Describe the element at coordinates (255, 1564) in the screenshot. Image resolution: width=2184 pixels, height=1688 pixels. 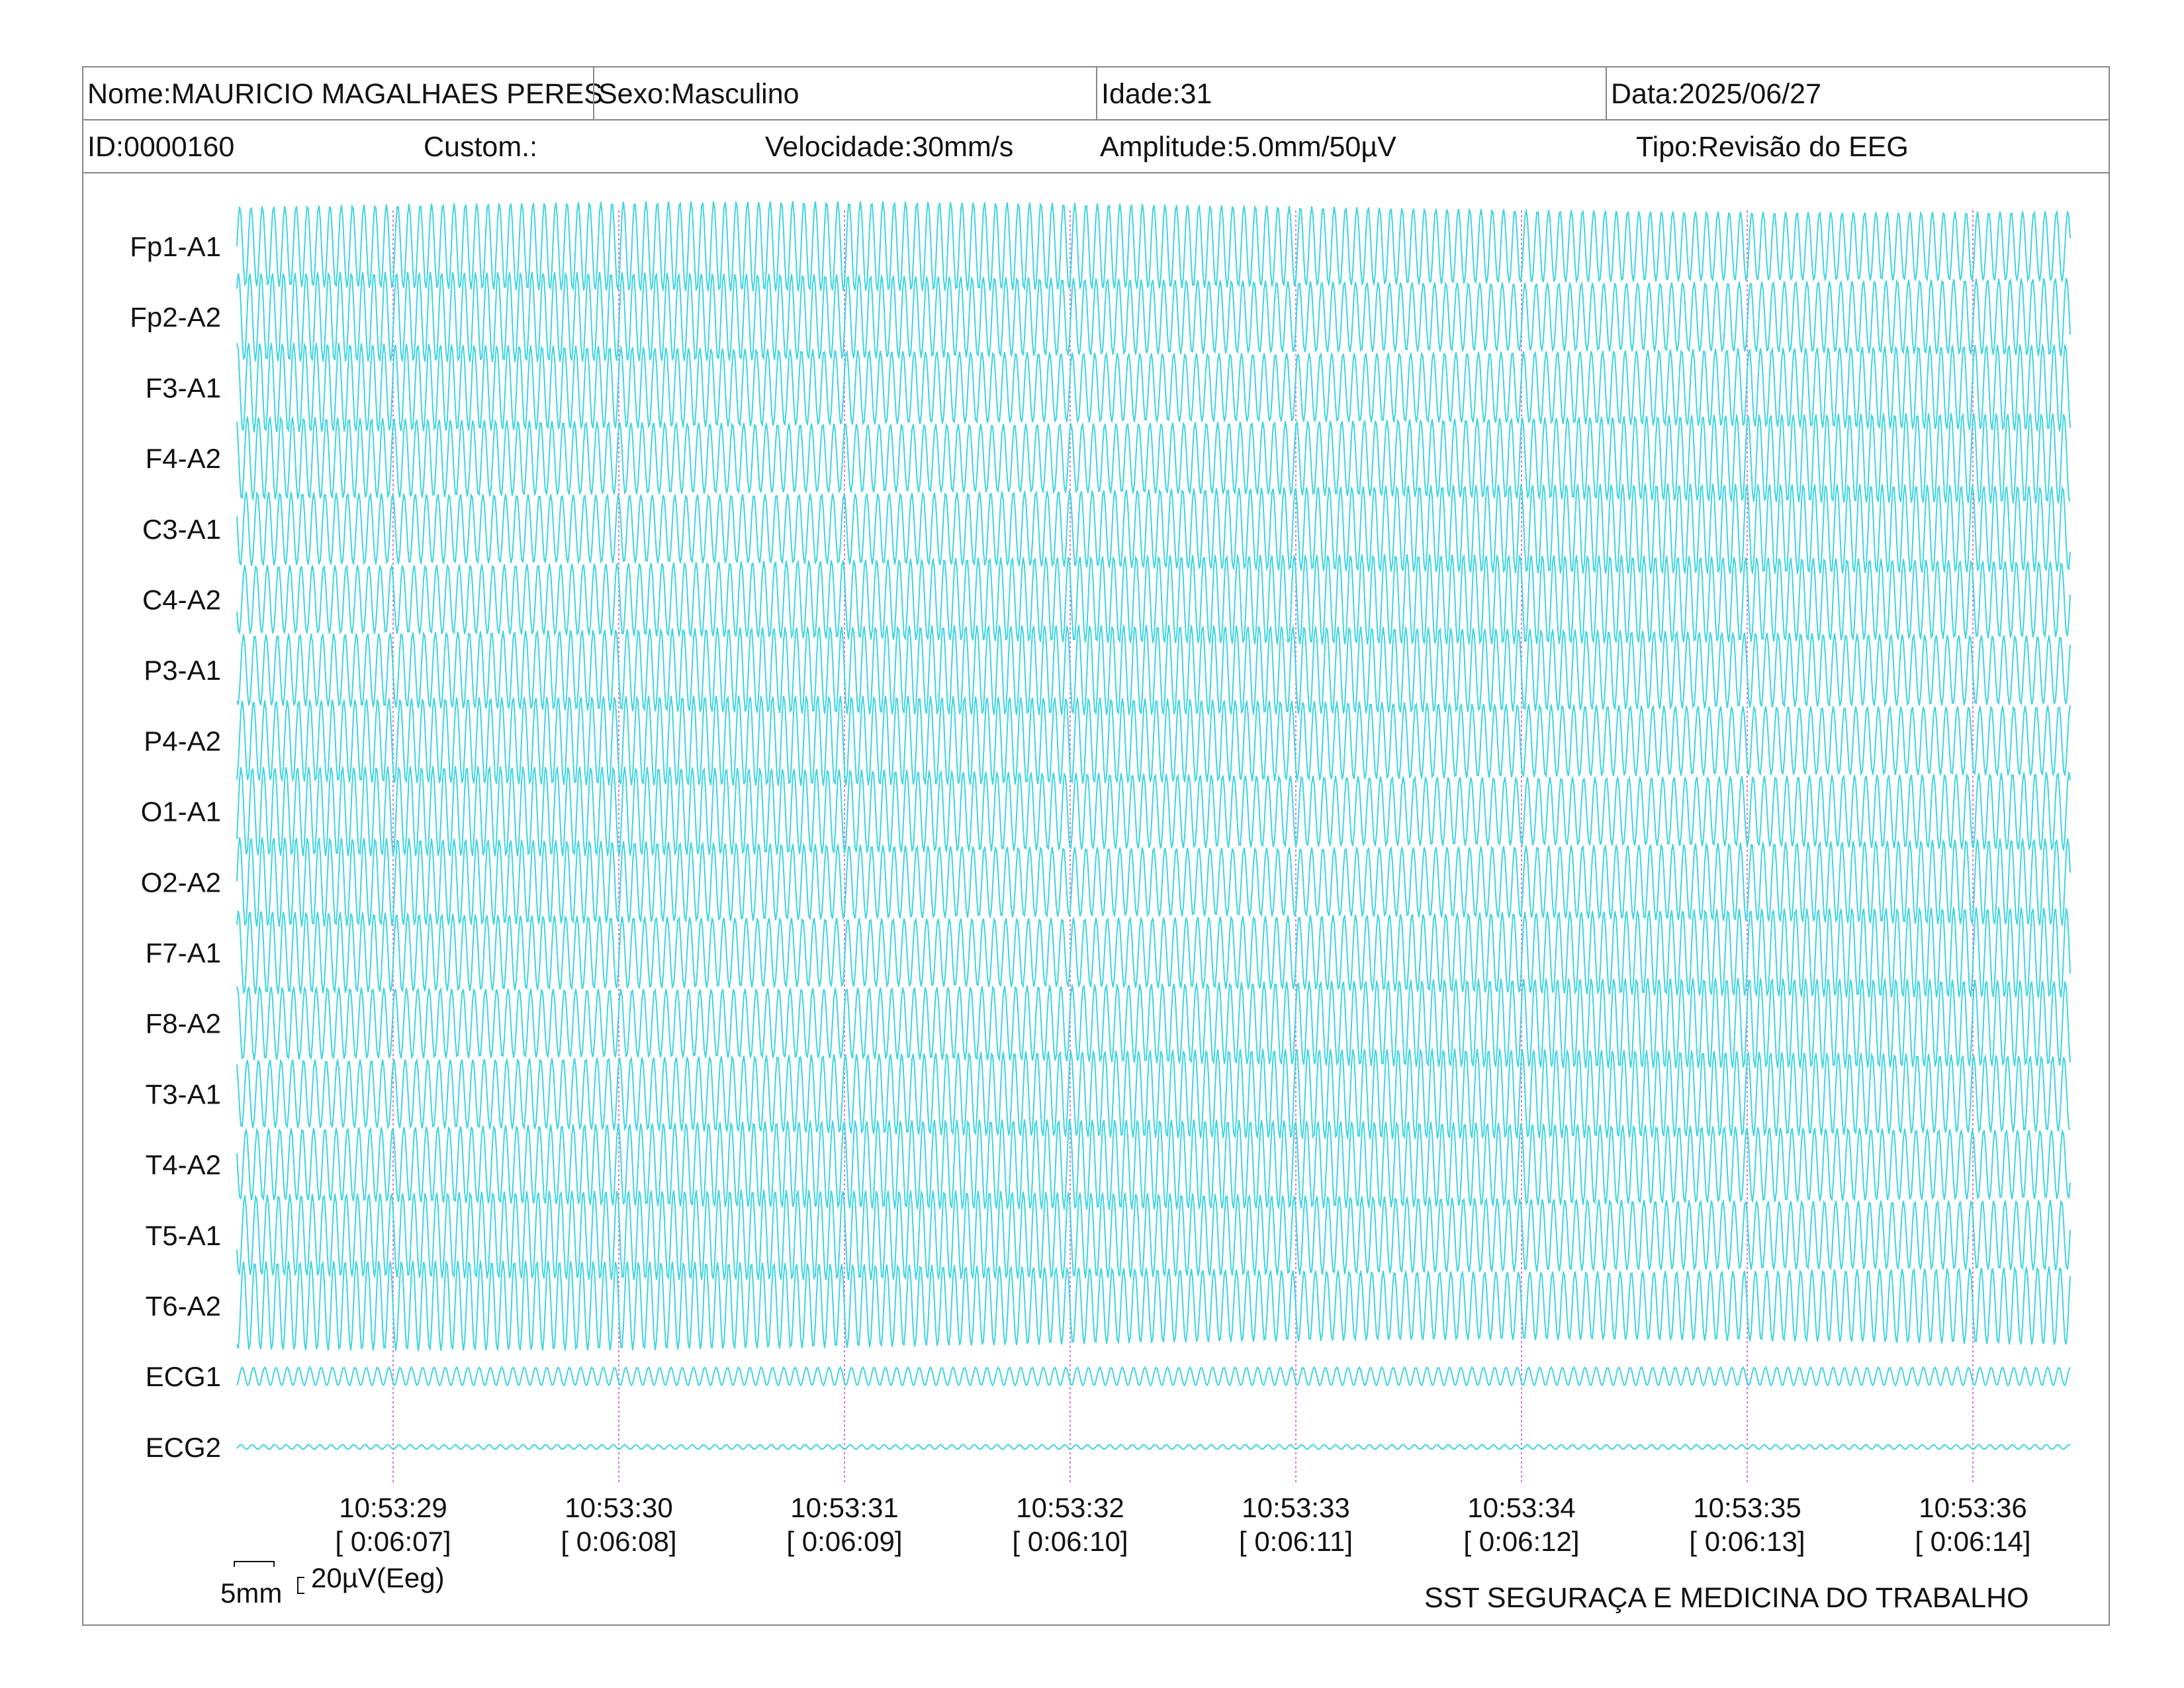
I see `mm-scale-mark` at that location.